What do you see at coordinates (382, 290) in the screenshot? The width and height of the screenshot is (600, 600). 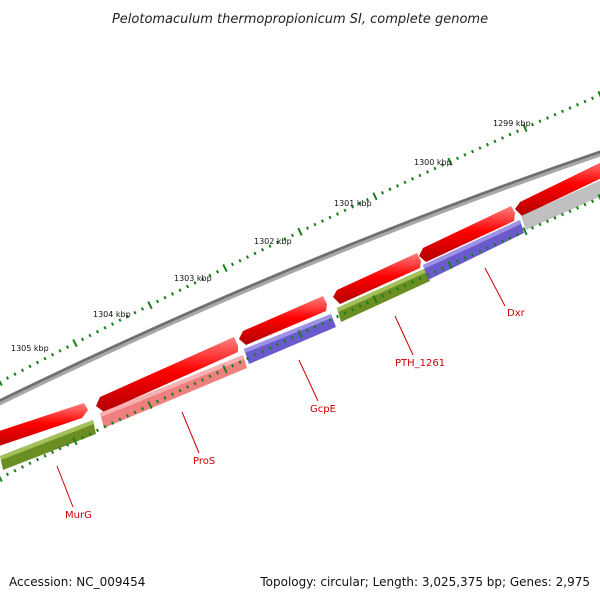 I see `gene-pth-1261-highlight` at bounding box center [382, 290].